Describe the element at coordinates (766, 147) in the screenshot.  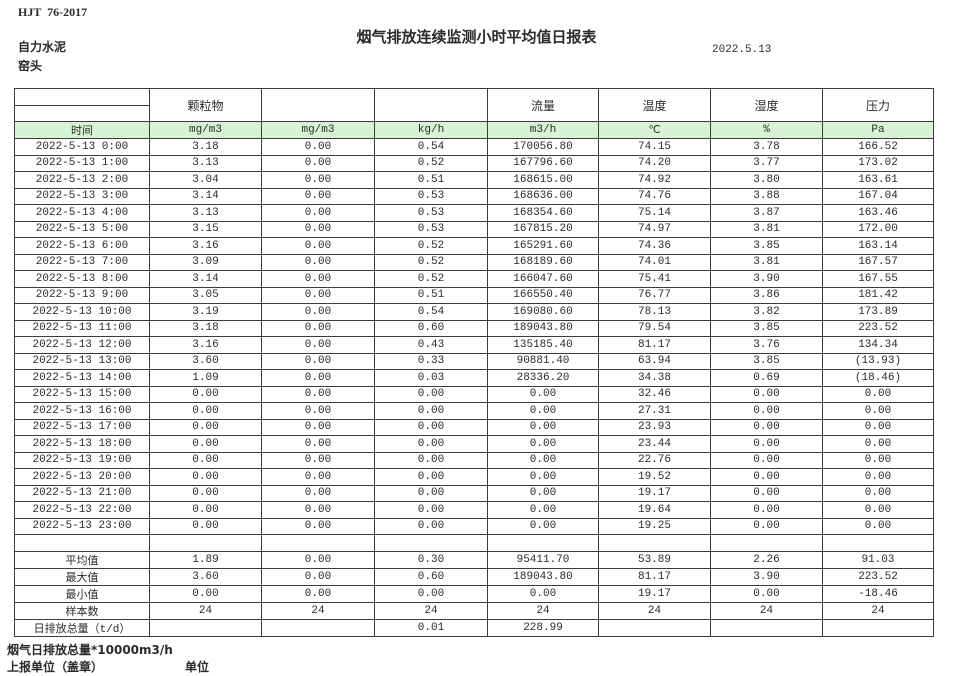
I see `value-cell: 3.78` at that location.